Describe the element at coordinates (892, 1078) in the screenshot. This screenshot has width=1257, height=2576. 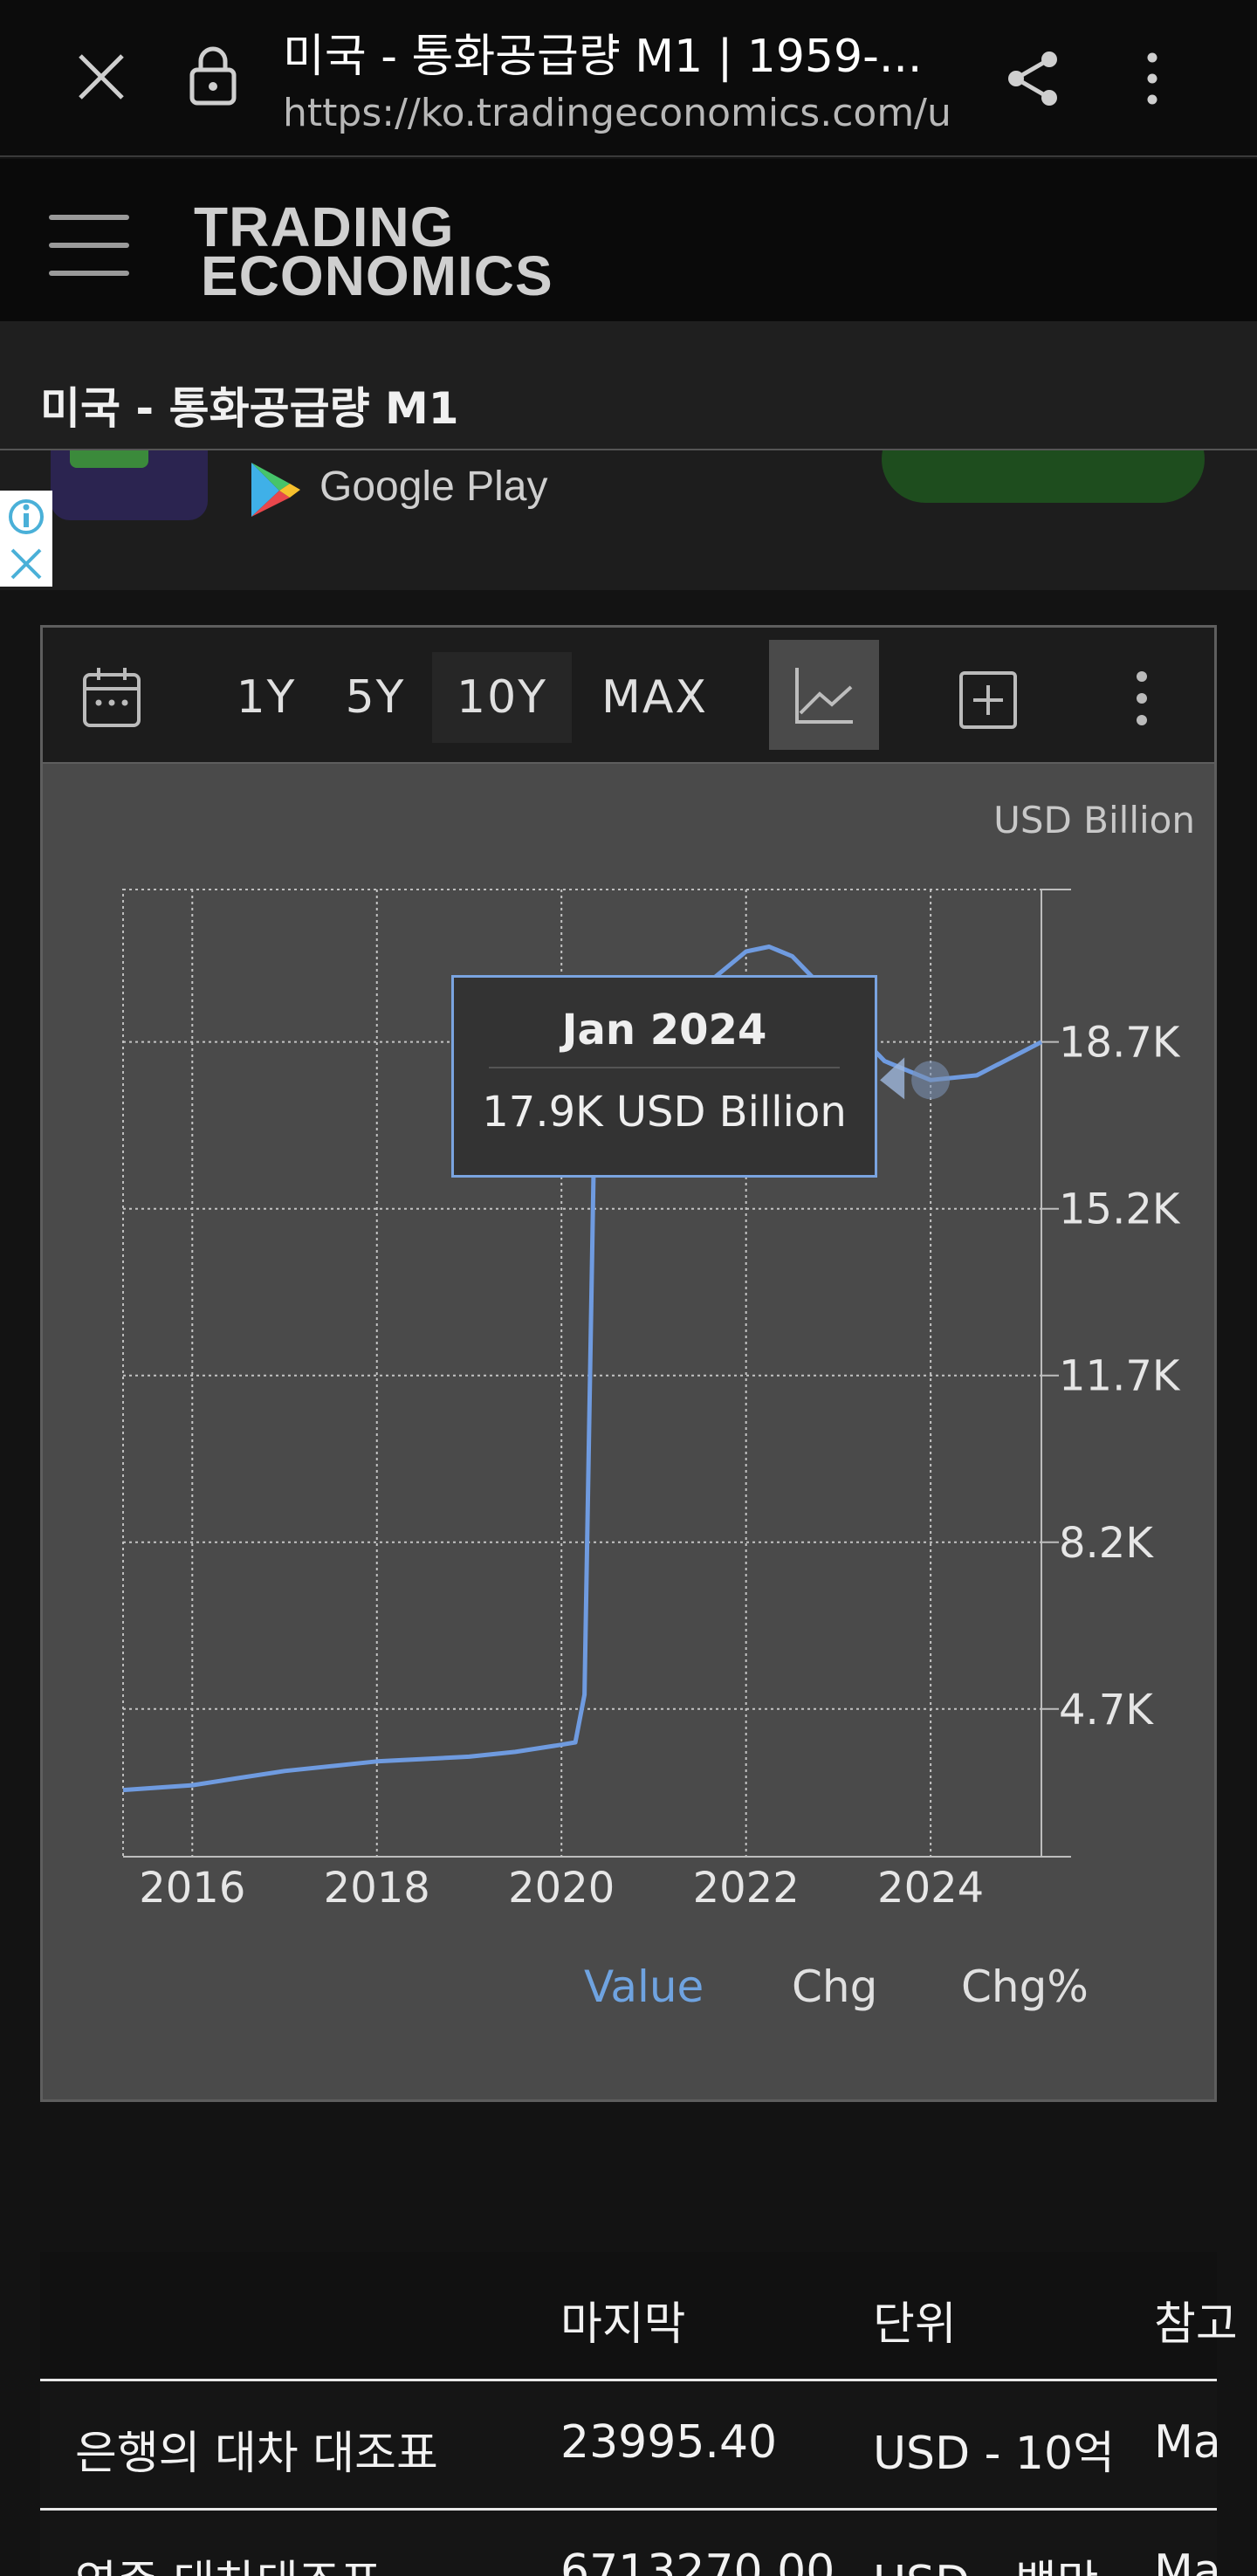
I see `tooltip-pointer` at that location.